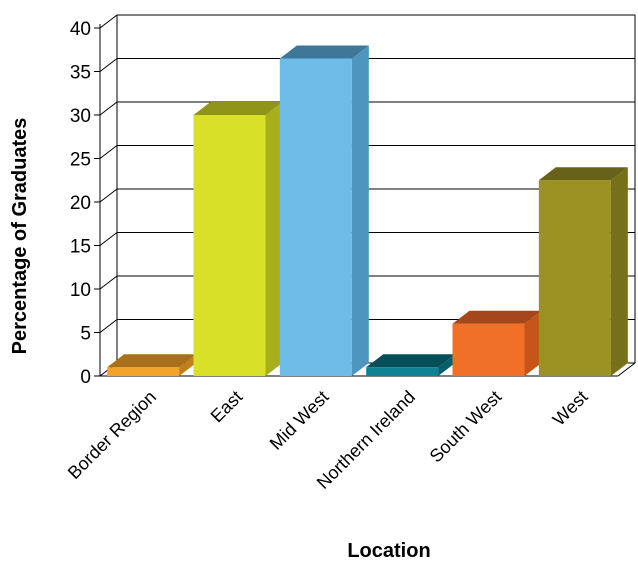 Image resolution: width=638 pixels, height=564 pixels. What do you see at coordinates (626, 369) in the screenshot?
I see `floor-right-edge` at bounding box center [626, 369].